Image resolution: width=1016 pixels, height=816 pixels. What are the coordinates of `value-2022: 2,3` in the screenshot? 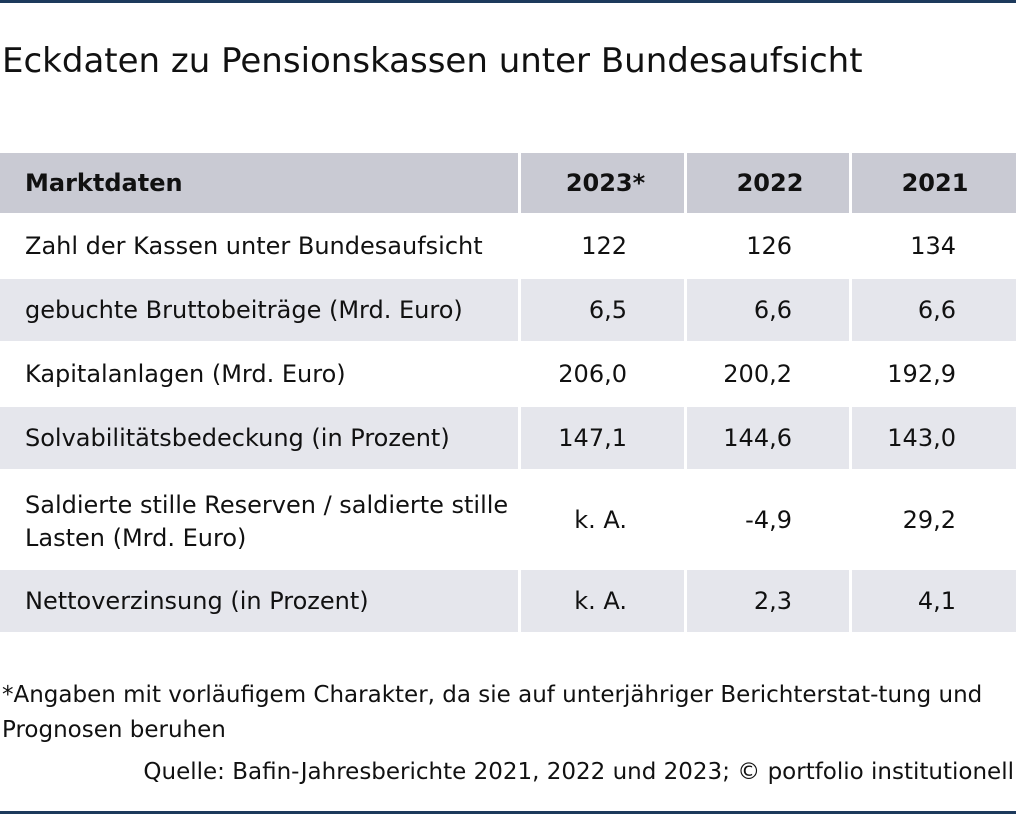 It's located at (768, 601).